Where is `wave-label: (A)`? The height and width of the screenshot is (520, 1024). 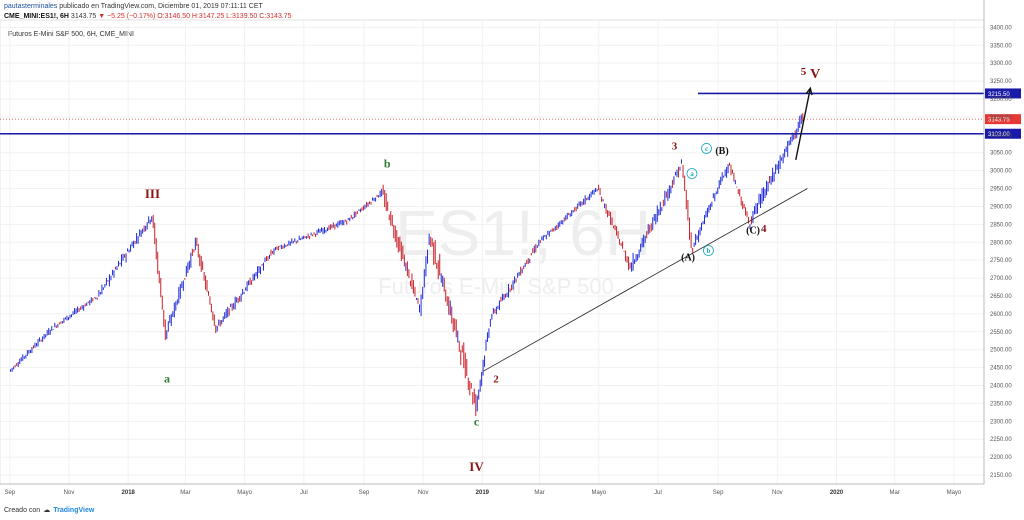 wave-label: (A) is located at coordinates (688, 258).